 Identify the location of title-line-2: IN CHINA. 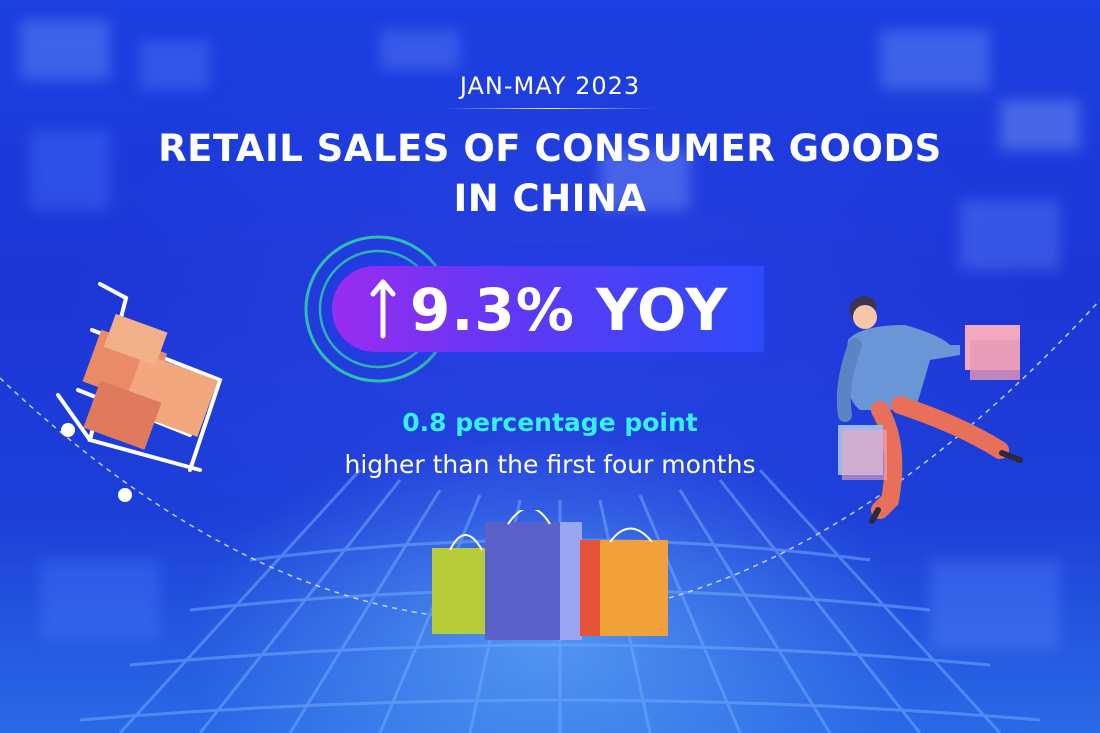
(550, 198).